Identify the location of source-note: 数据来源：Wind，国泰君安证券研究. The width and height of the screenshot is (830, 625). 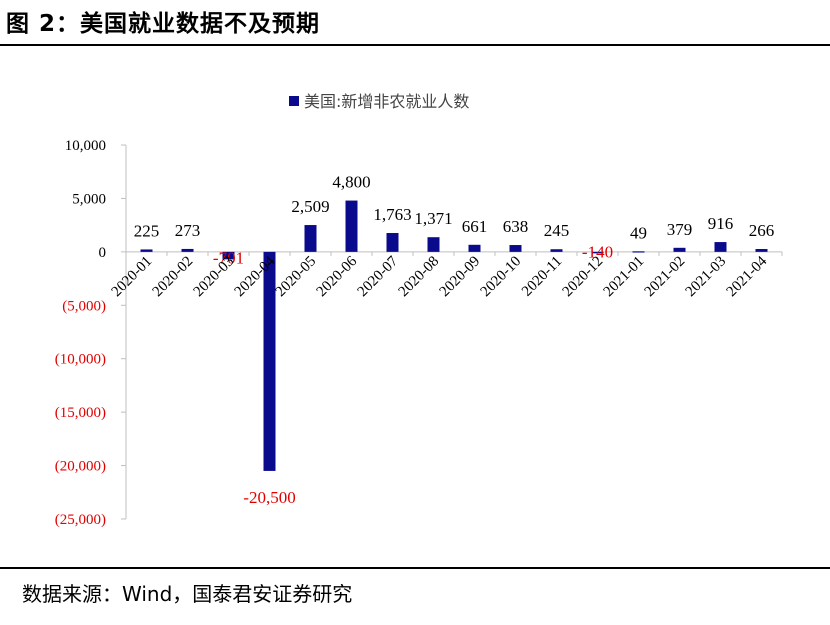
(187, 594).